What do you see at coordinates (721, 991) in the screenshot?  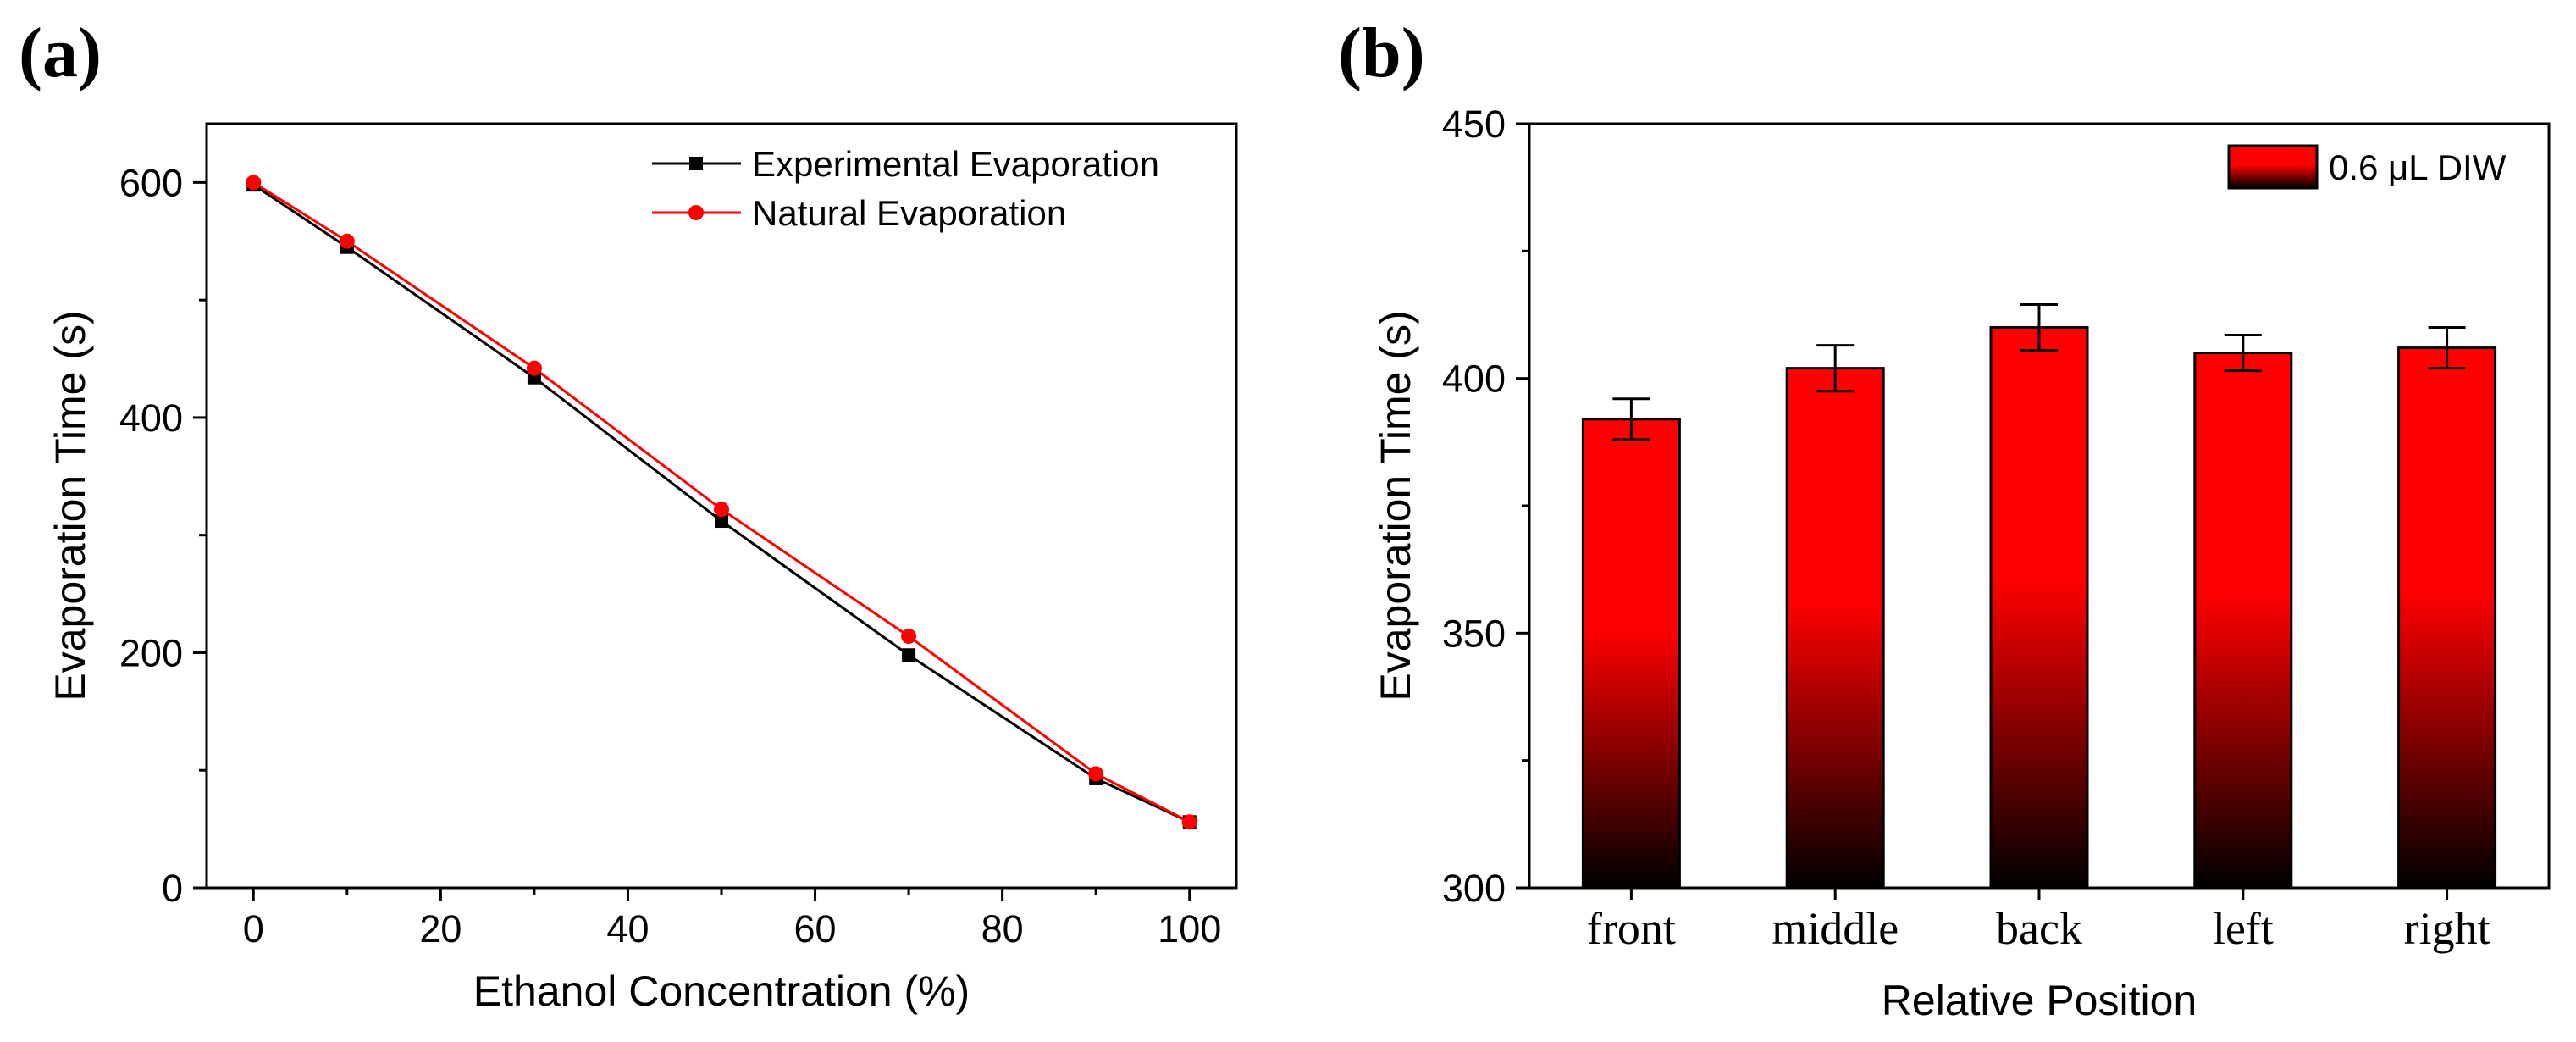 I see `x-axis-title-a: Ethanol Concentration (%)` at bounding box center [721, 991].